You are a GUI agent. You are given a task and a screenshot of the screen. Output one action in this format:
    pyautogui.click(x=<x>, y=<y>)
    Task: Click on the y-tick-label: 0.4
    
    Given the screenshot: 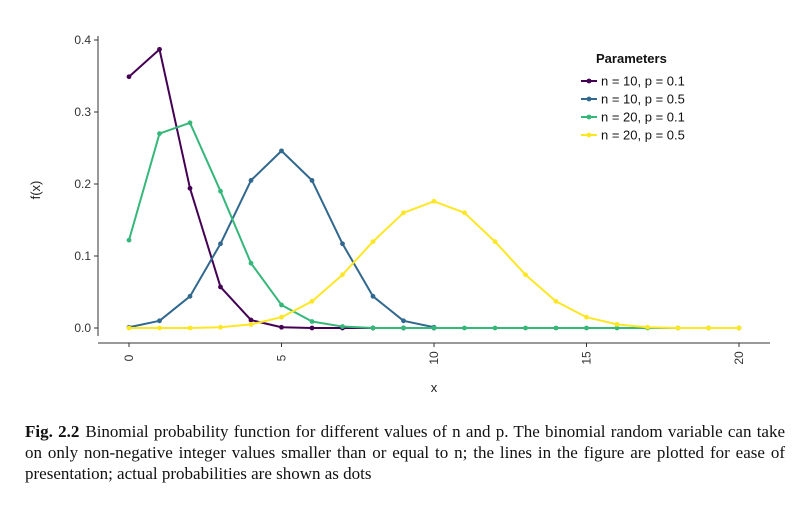 What is the action you would take?
    pyautogui.click(x=82, y=40)
    